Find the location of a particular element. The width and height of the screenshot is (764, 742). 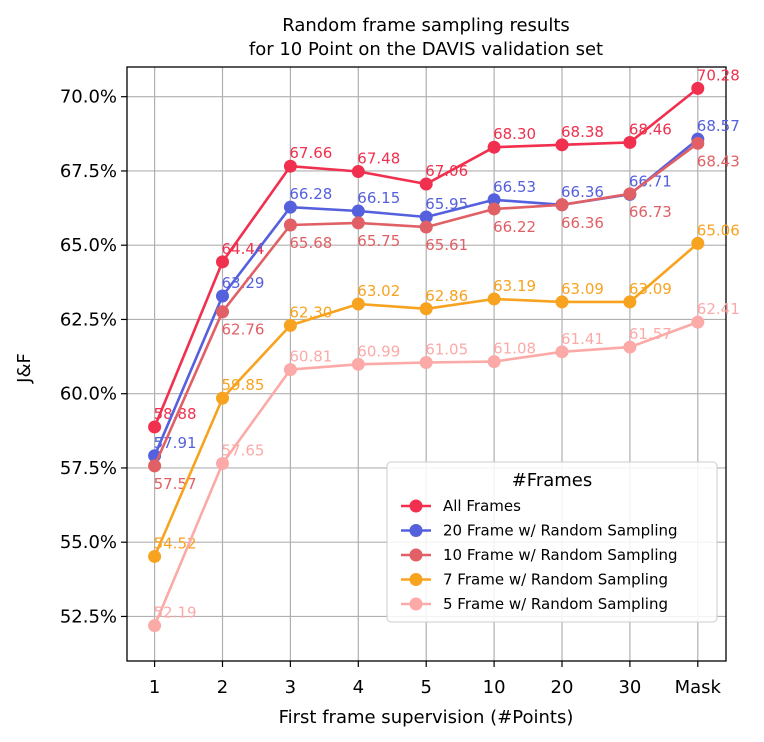

legend-label: 7 Frame w/ Random Sampling is located at coordinates (555, 580).